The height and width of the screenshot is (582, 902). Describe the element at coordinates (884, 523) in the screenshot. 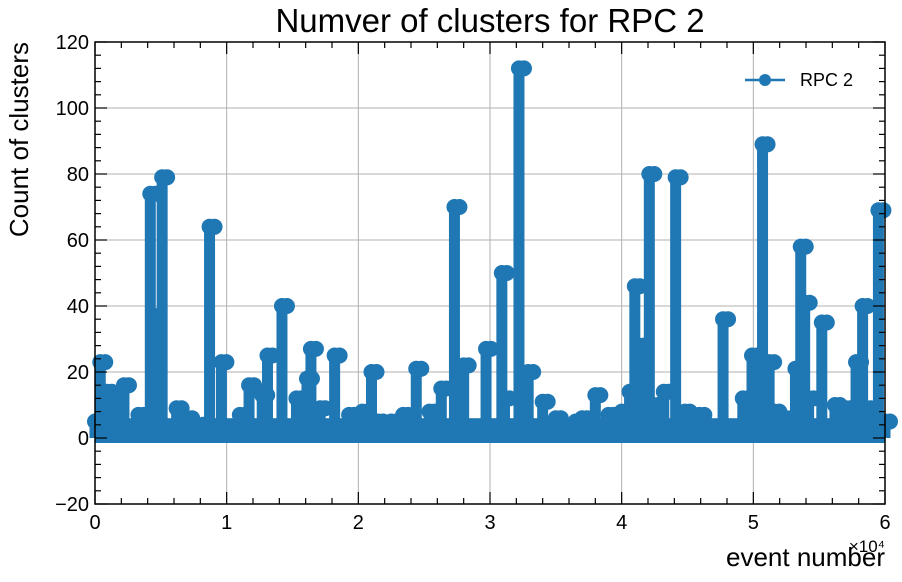

I see `x-tick-label: 6` at that location.